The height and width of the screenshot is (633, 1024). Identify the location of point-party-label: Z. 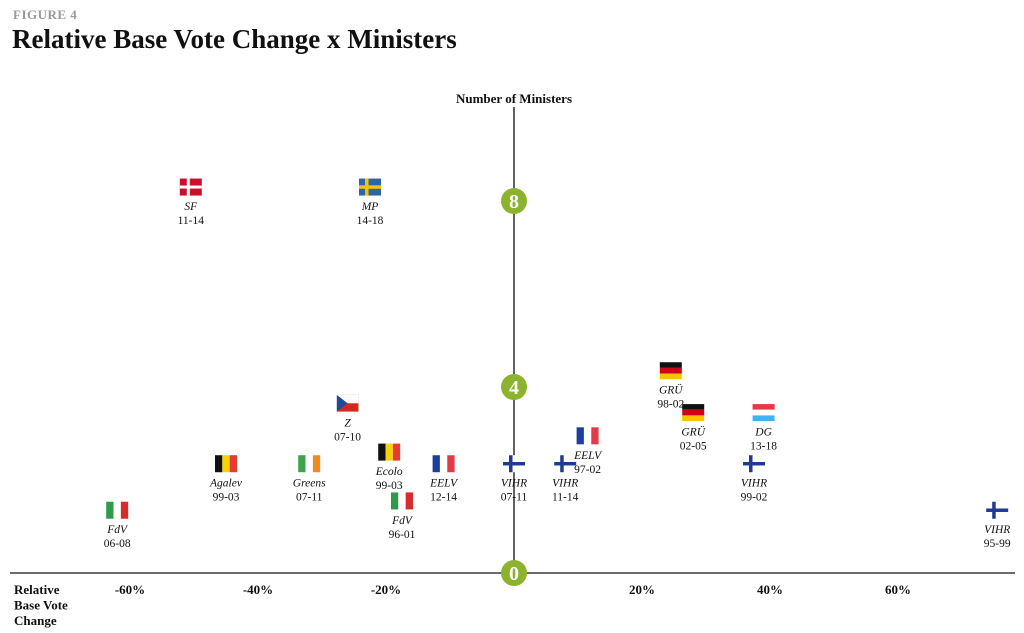
(347, 423).